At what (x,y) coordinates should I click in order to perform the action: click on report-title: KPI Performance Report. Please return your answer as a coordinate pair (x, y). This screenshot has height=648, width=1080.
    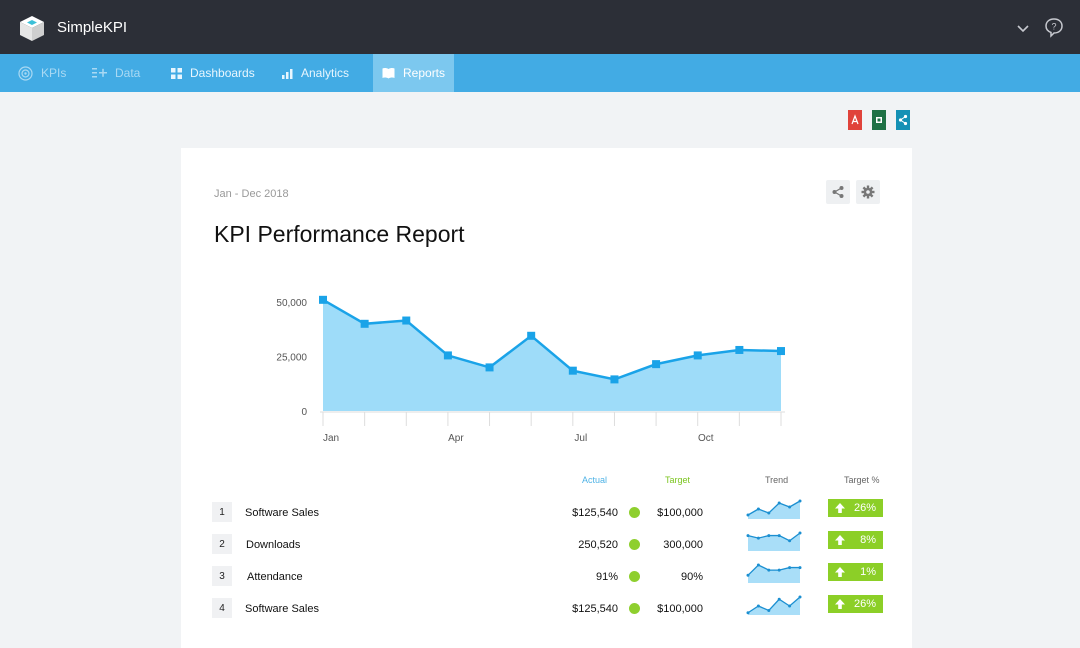
    Looking at the image, I should click on (339, 234).